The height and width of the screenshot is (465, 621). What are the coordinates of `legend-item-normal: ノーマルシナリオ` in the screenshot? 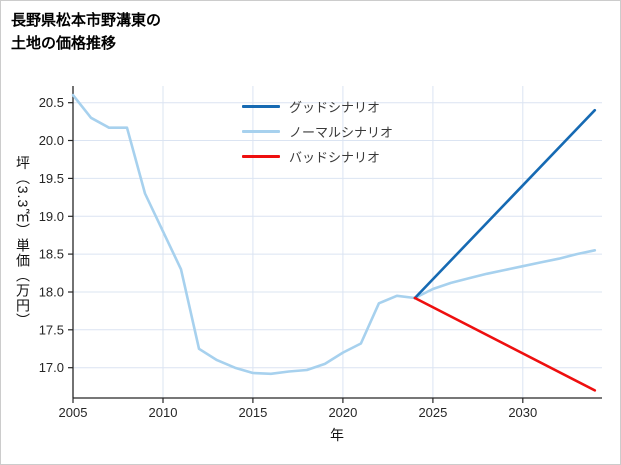 It's located at (317, 131).